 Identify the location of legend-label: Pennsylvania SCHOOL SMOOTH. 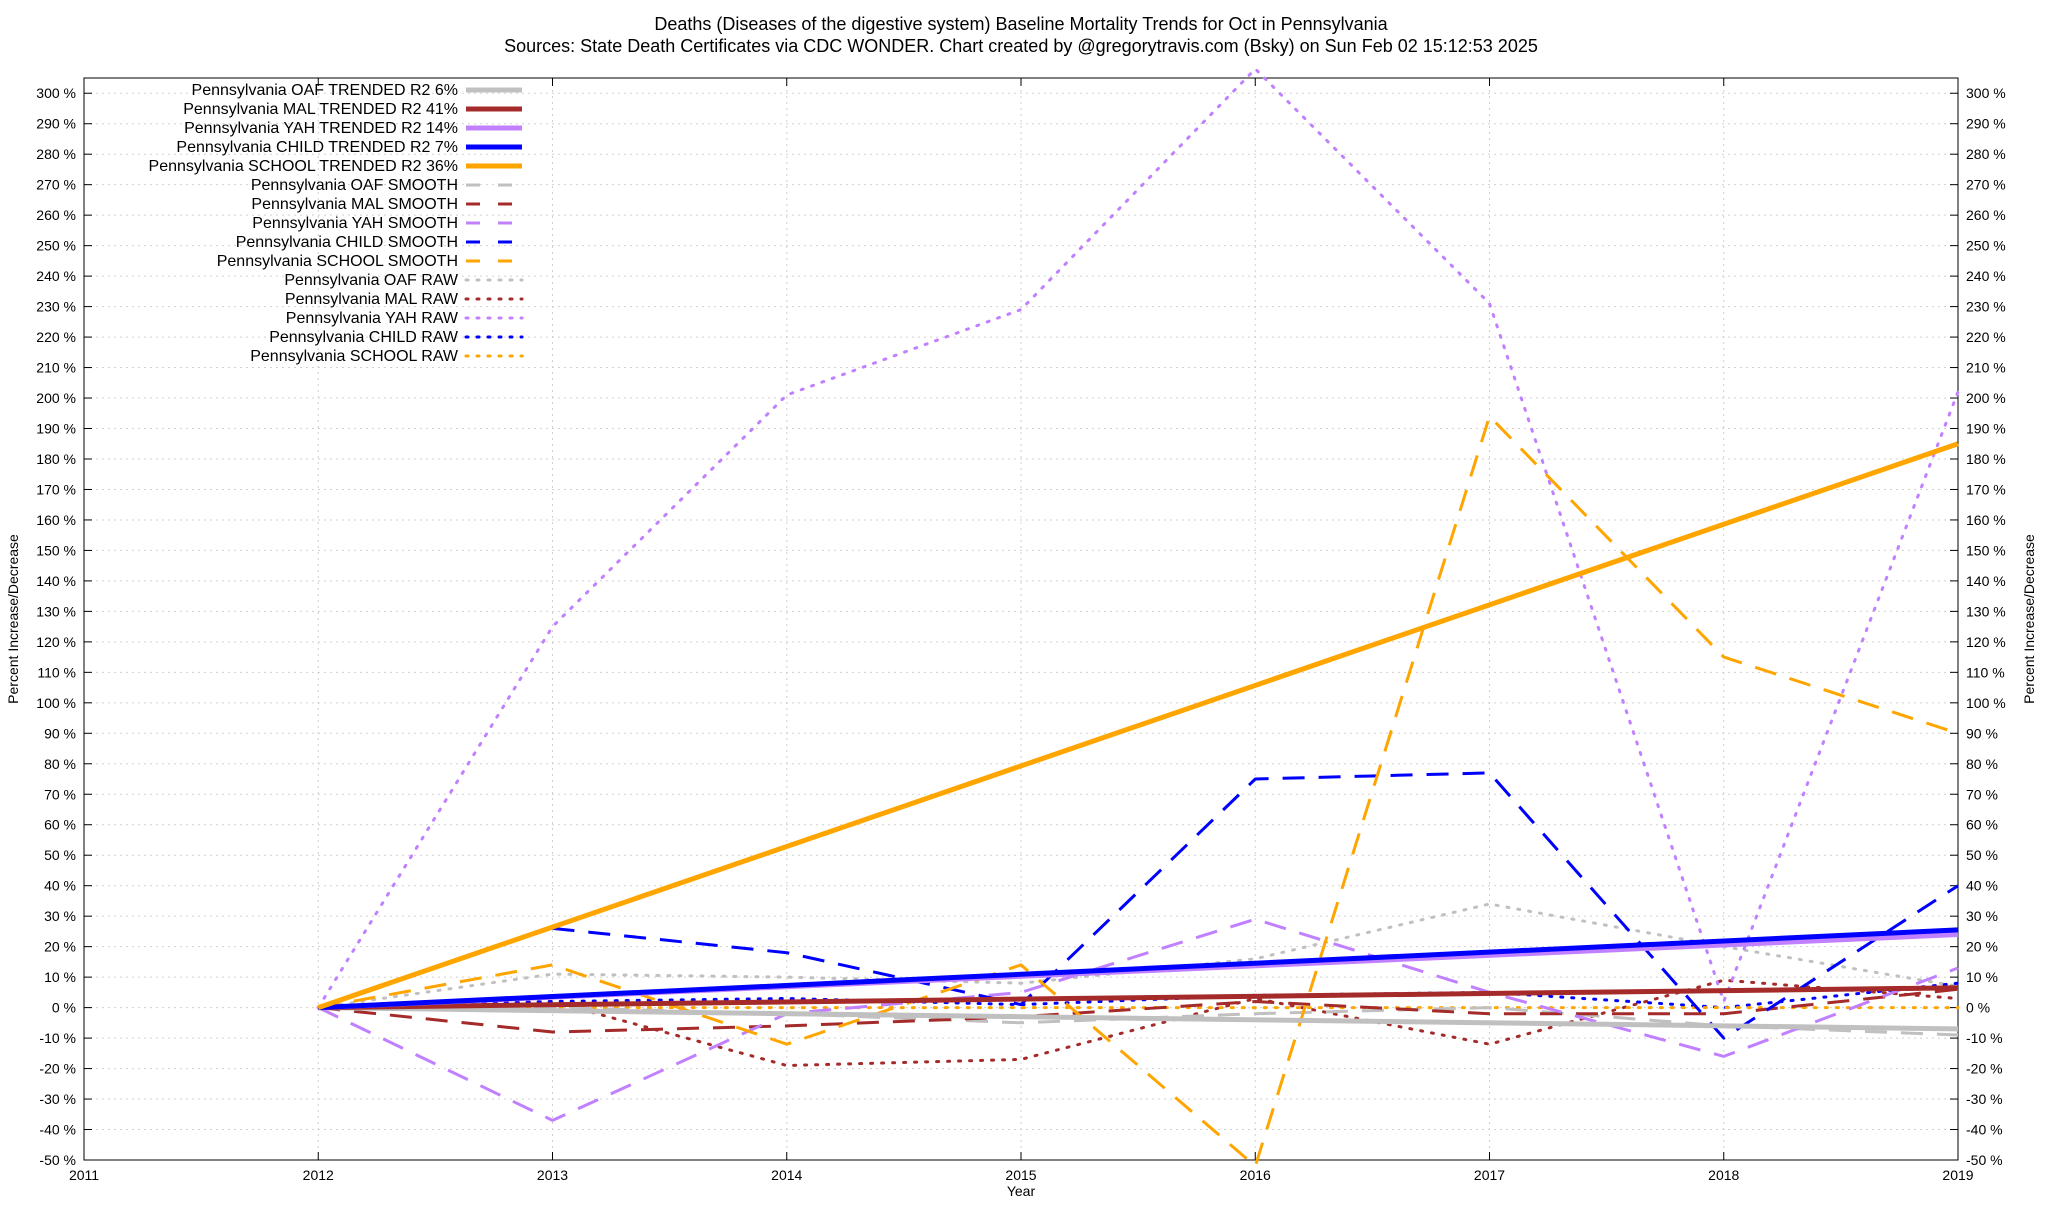
(337, 261).